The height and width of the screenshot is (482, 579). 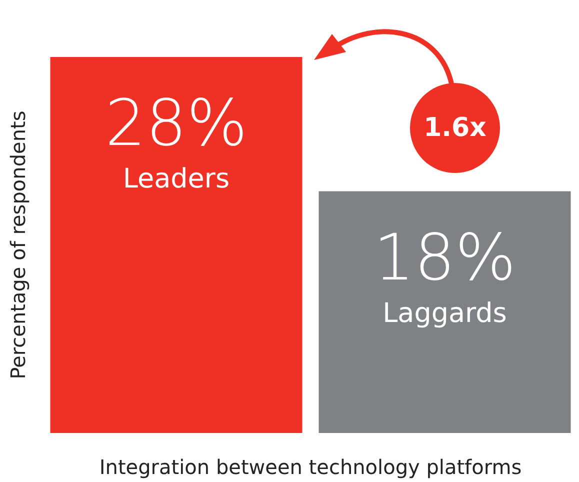 I want to click on data-label: 18%, so click(x=445, y=258).